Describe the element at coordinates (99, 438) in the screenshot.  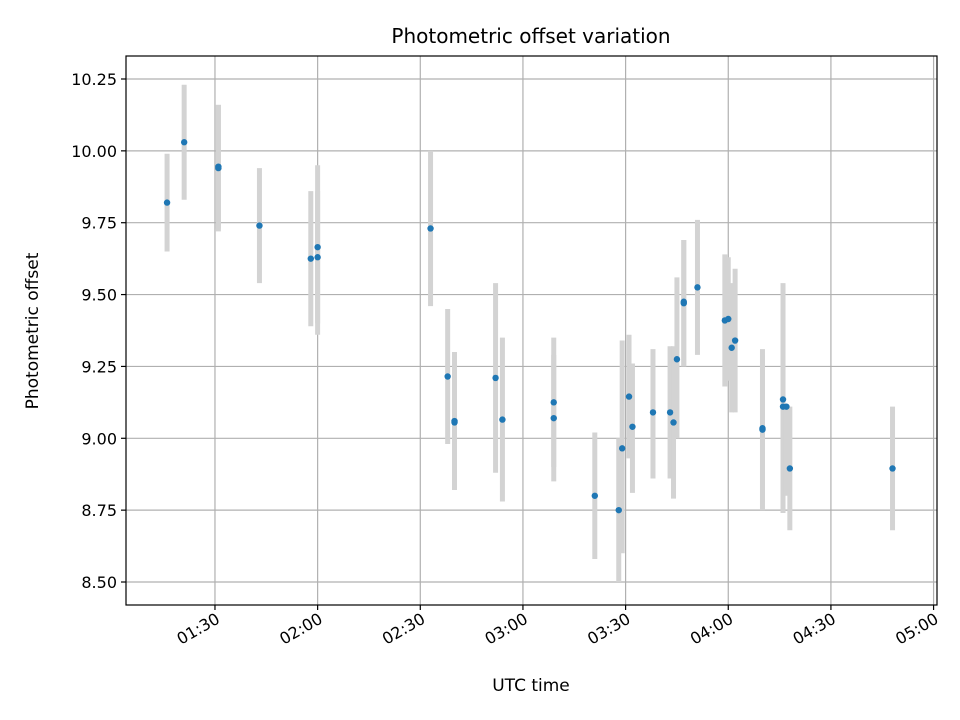
I see `y-tick-label: 9.00` at that location.